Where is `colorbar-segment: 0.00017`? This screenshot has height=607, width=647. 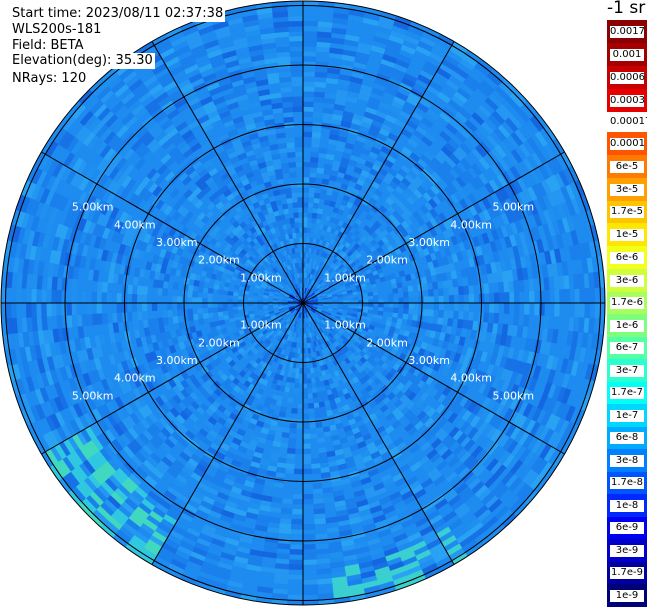 colorbar-segment: 0.00017 is located at coordinates (627, 122).